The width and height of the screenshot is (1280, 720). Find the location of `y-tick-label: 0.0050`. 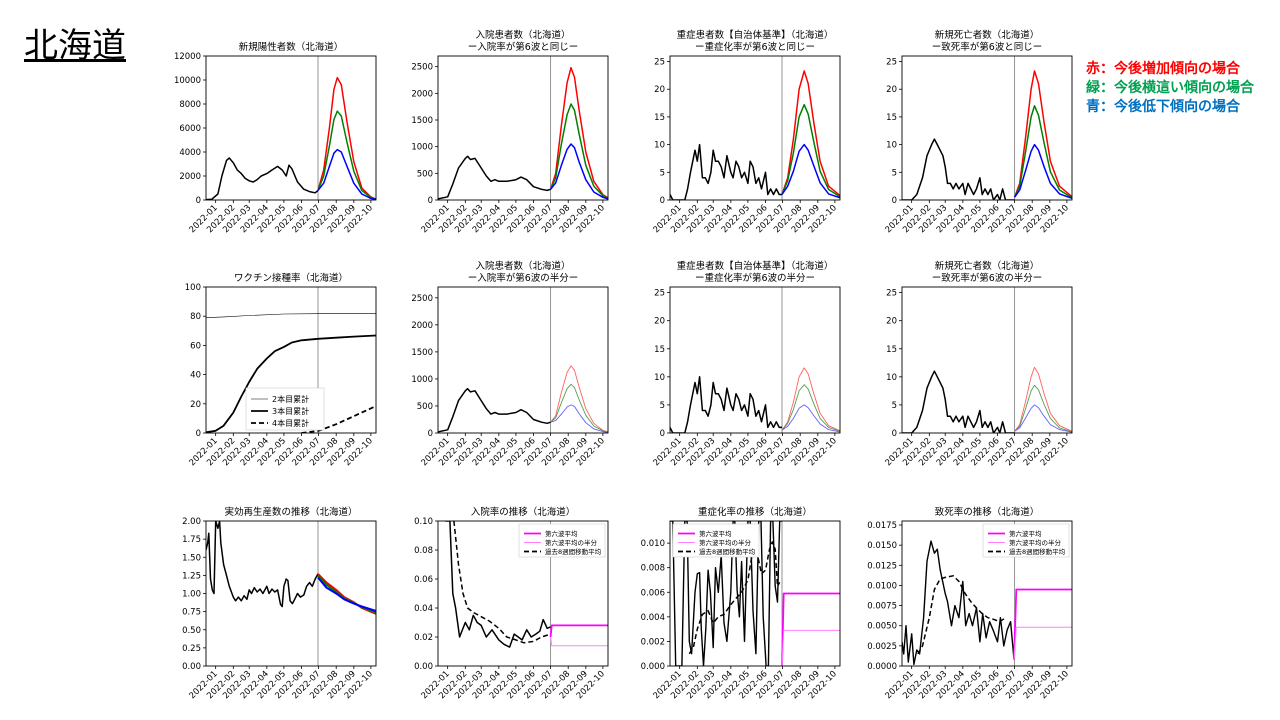

y-tick-label: 0.0050 is located at coordinates (882, 627).